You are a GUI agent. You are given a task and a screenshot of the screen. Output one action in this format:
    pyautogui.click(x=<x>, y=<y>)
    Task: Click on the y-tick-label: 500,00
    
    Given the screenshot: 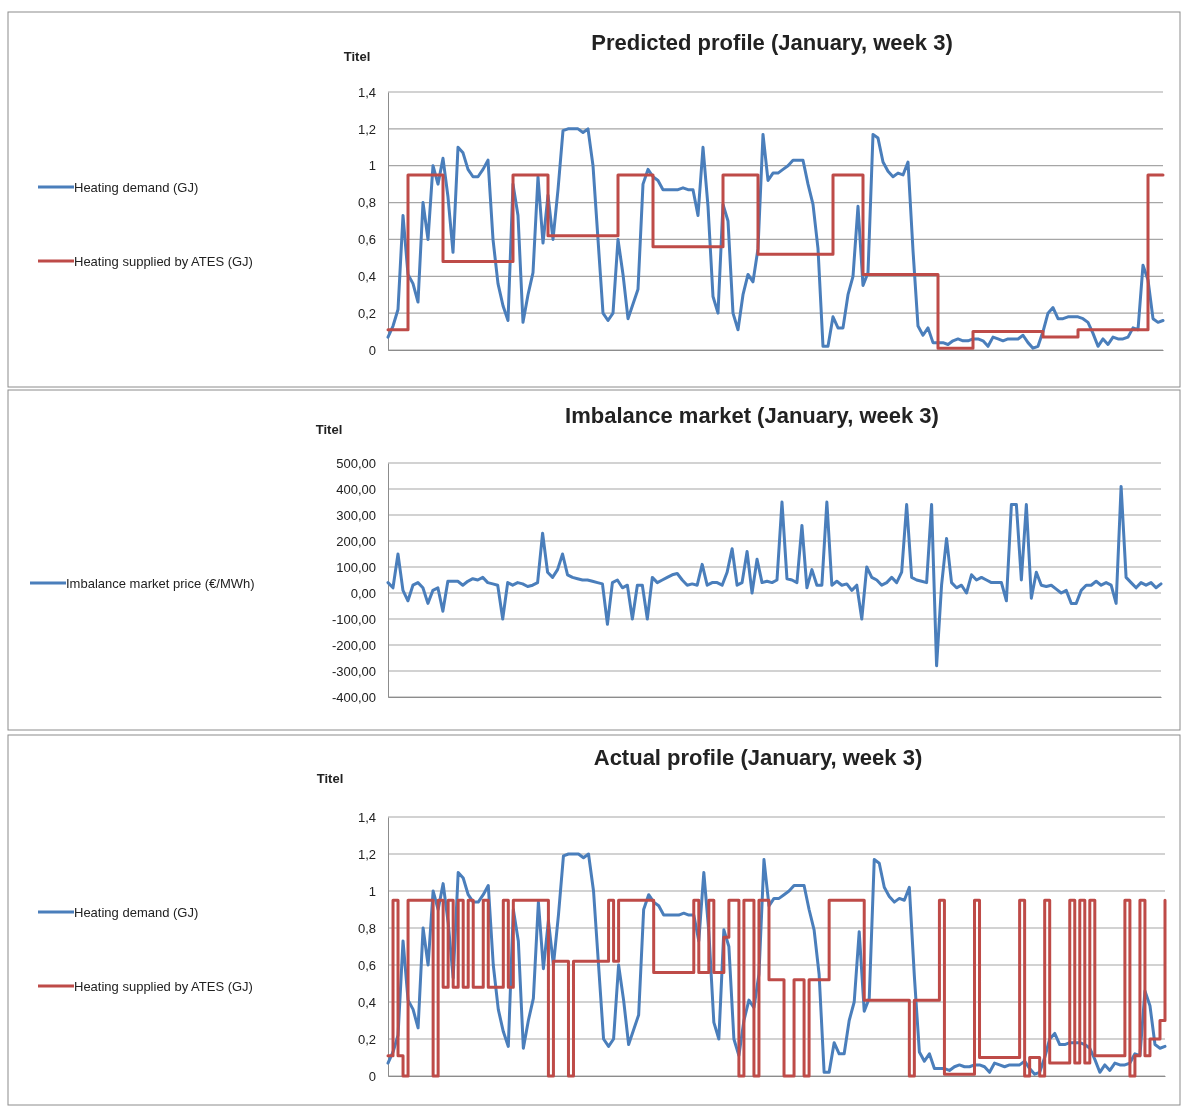 What is the action you would take?
    pyautogui.click(x=356, y=463)
    